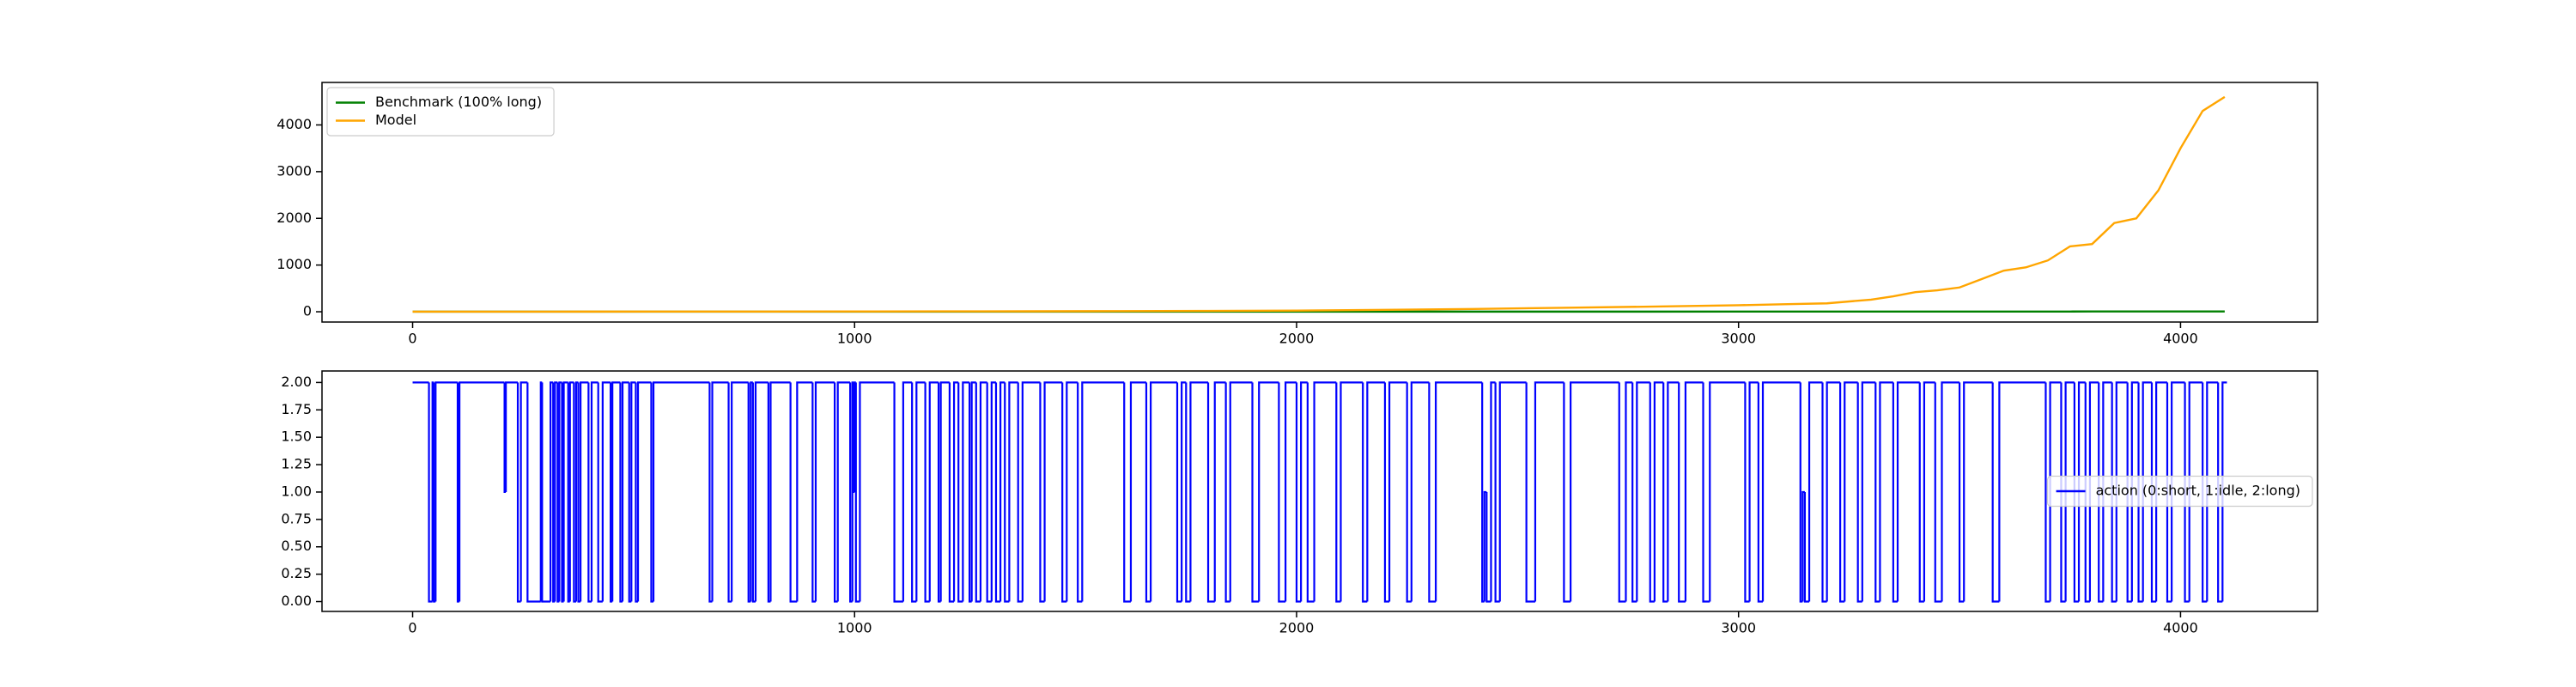 The height and width of the screenshot is (687, 2576). Describe the element at coordinates (296, 437) in the screenshot. I see `y-tick-label: 1.50` at that location.